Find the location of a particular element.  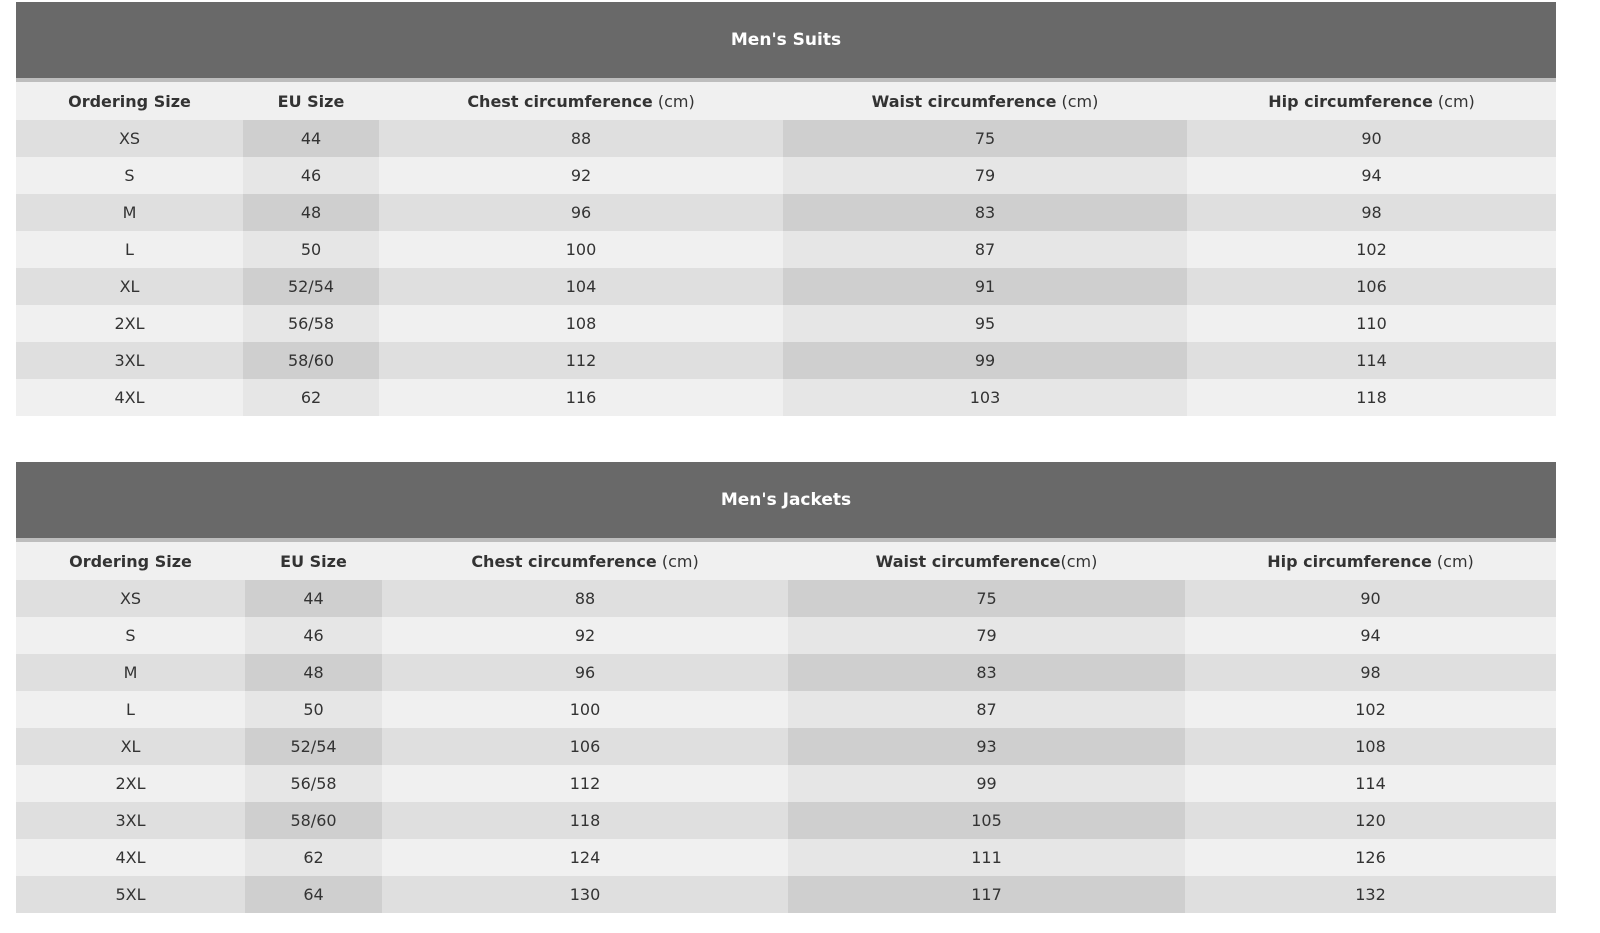

column-header-waist: Waist circumference(cm) is located at coordinates (986, 561).